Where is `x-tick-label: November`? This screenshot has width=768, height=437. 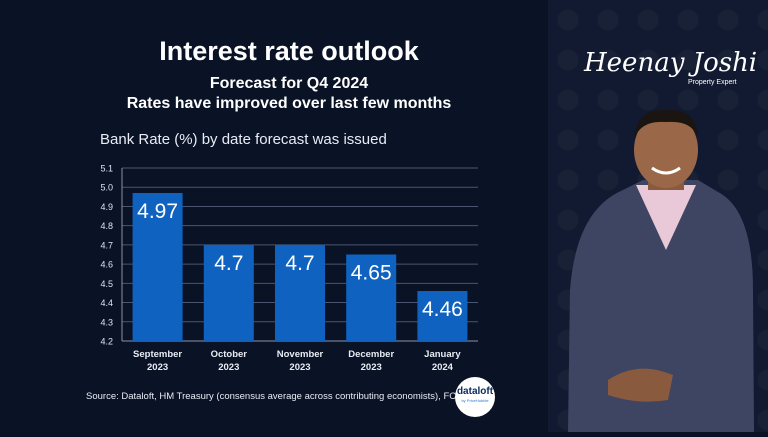
x-tick-label: November is located at coordinates (300, 354).